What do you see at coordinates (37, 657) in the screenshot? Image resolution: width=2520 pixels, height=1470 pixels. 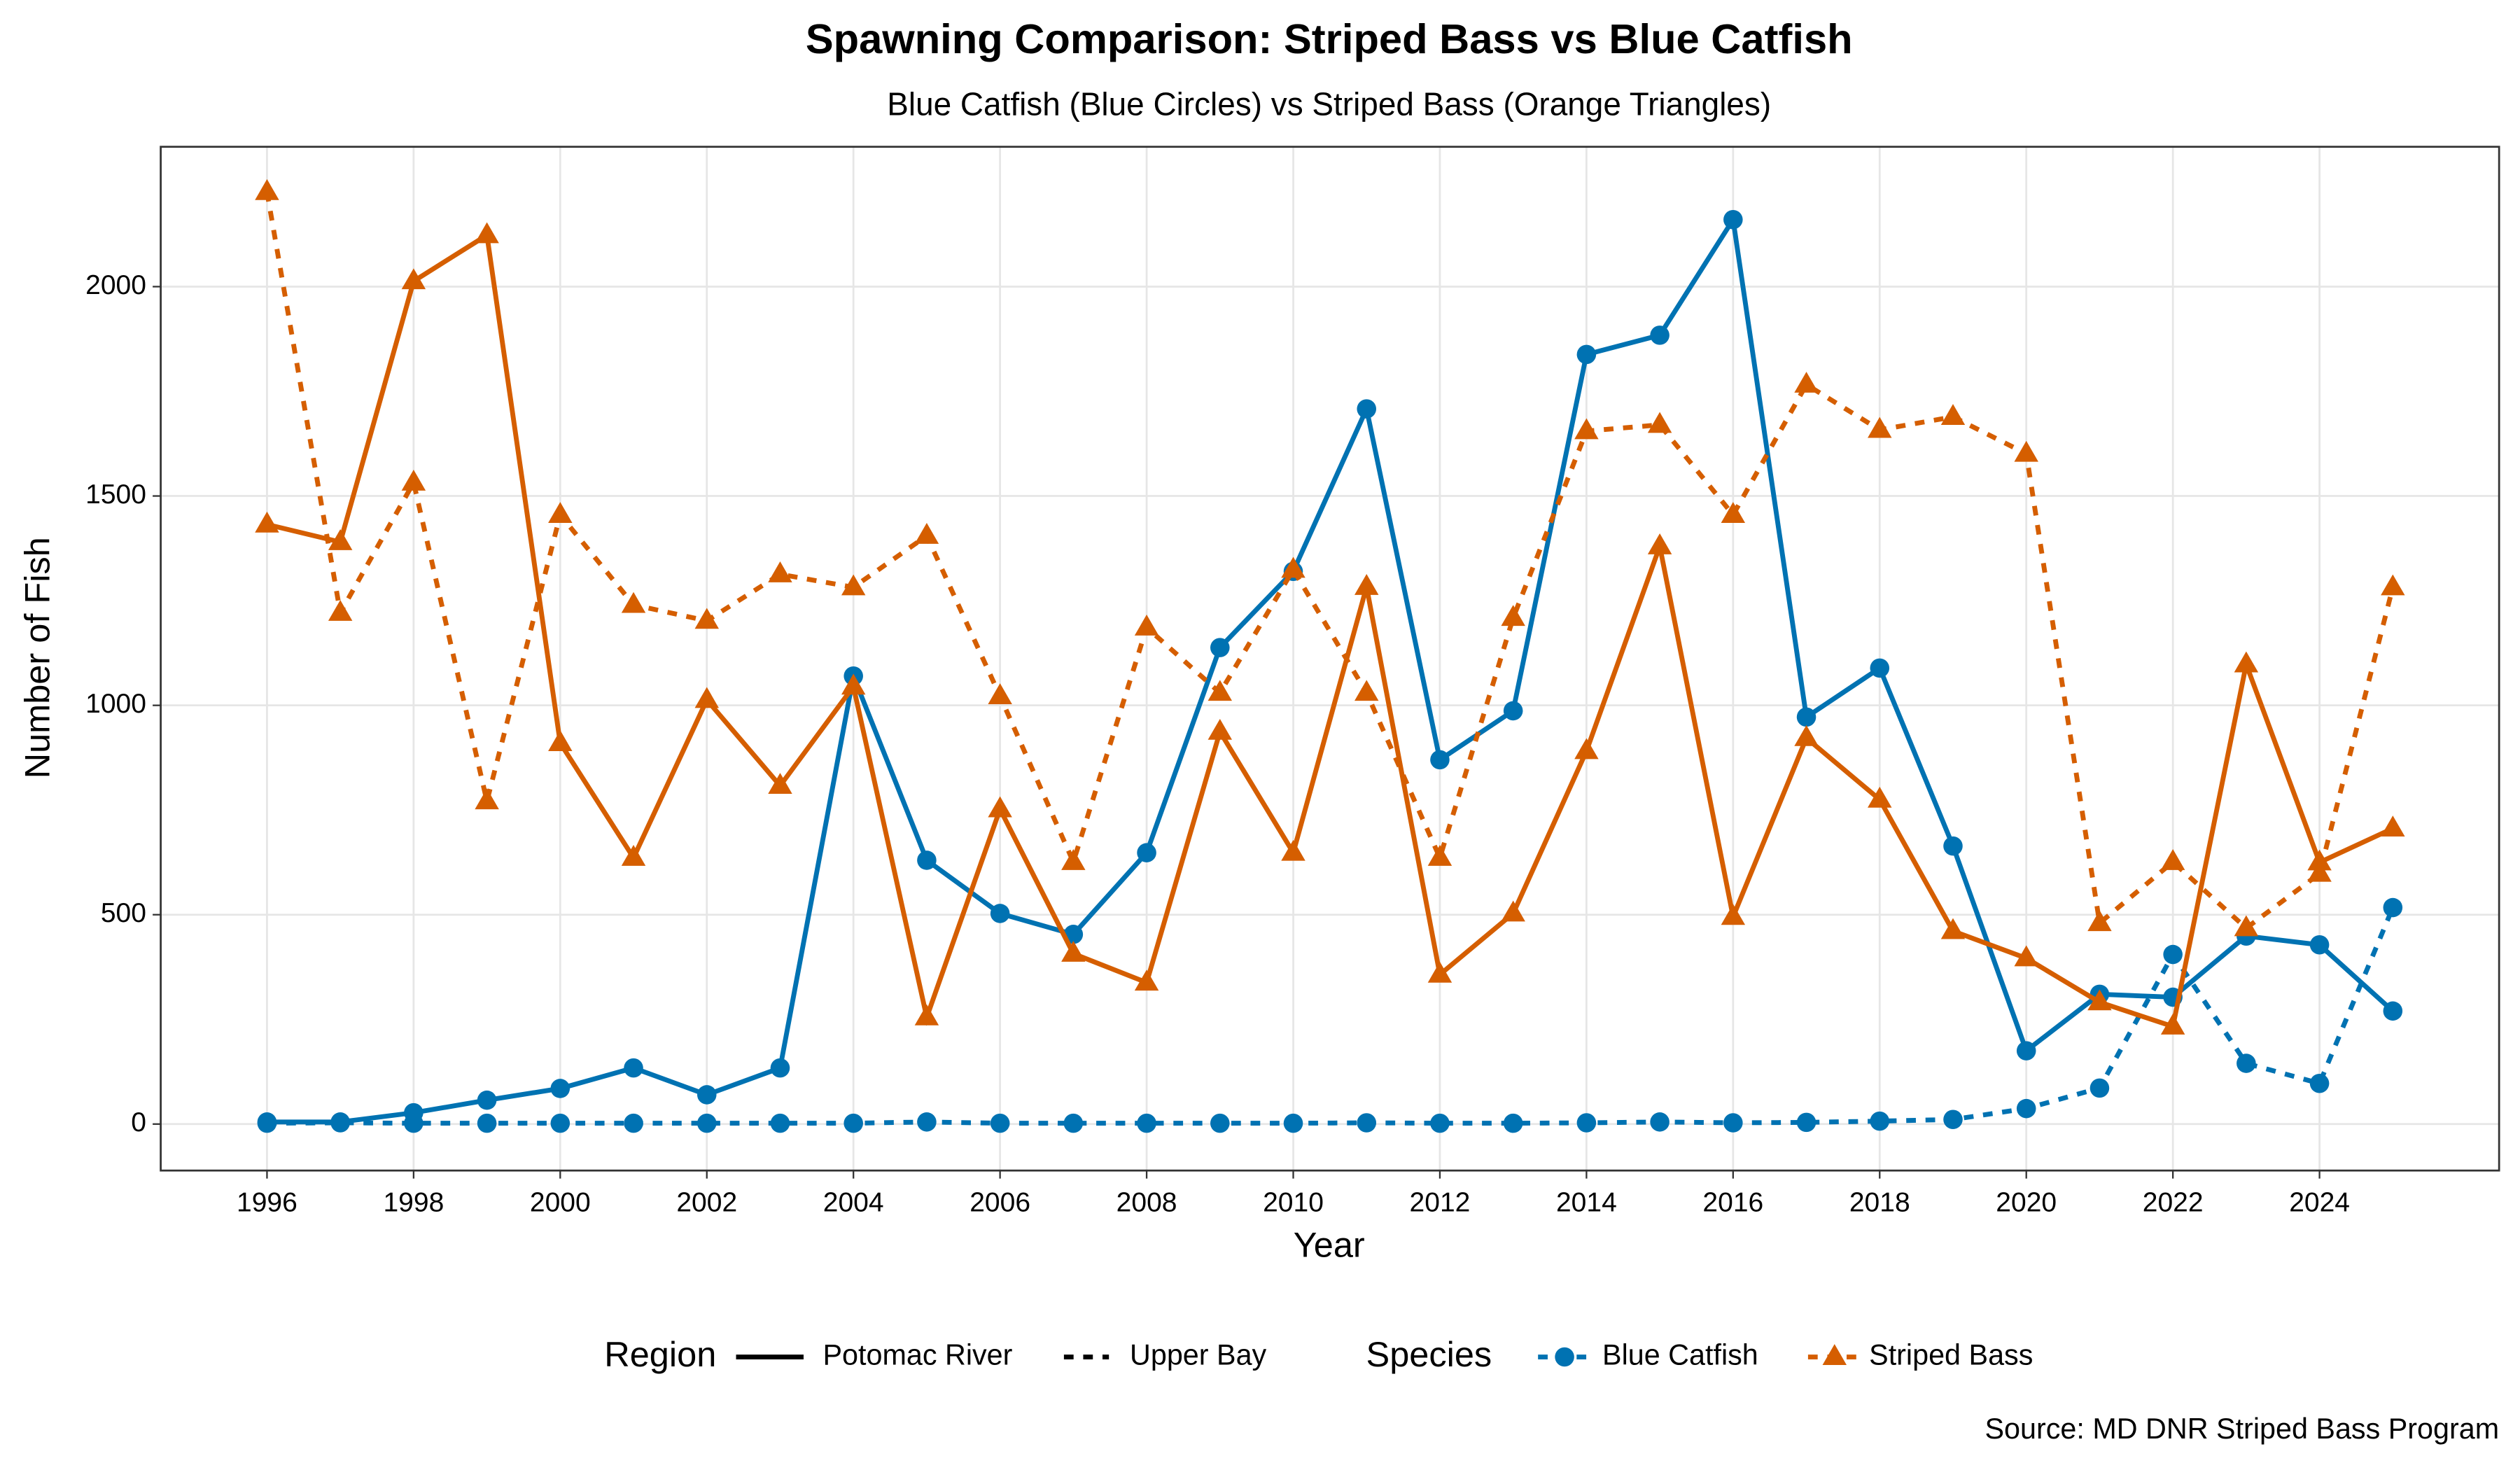 I see `y-axis-label: Number of Fish` at bounding box center [37, 657].